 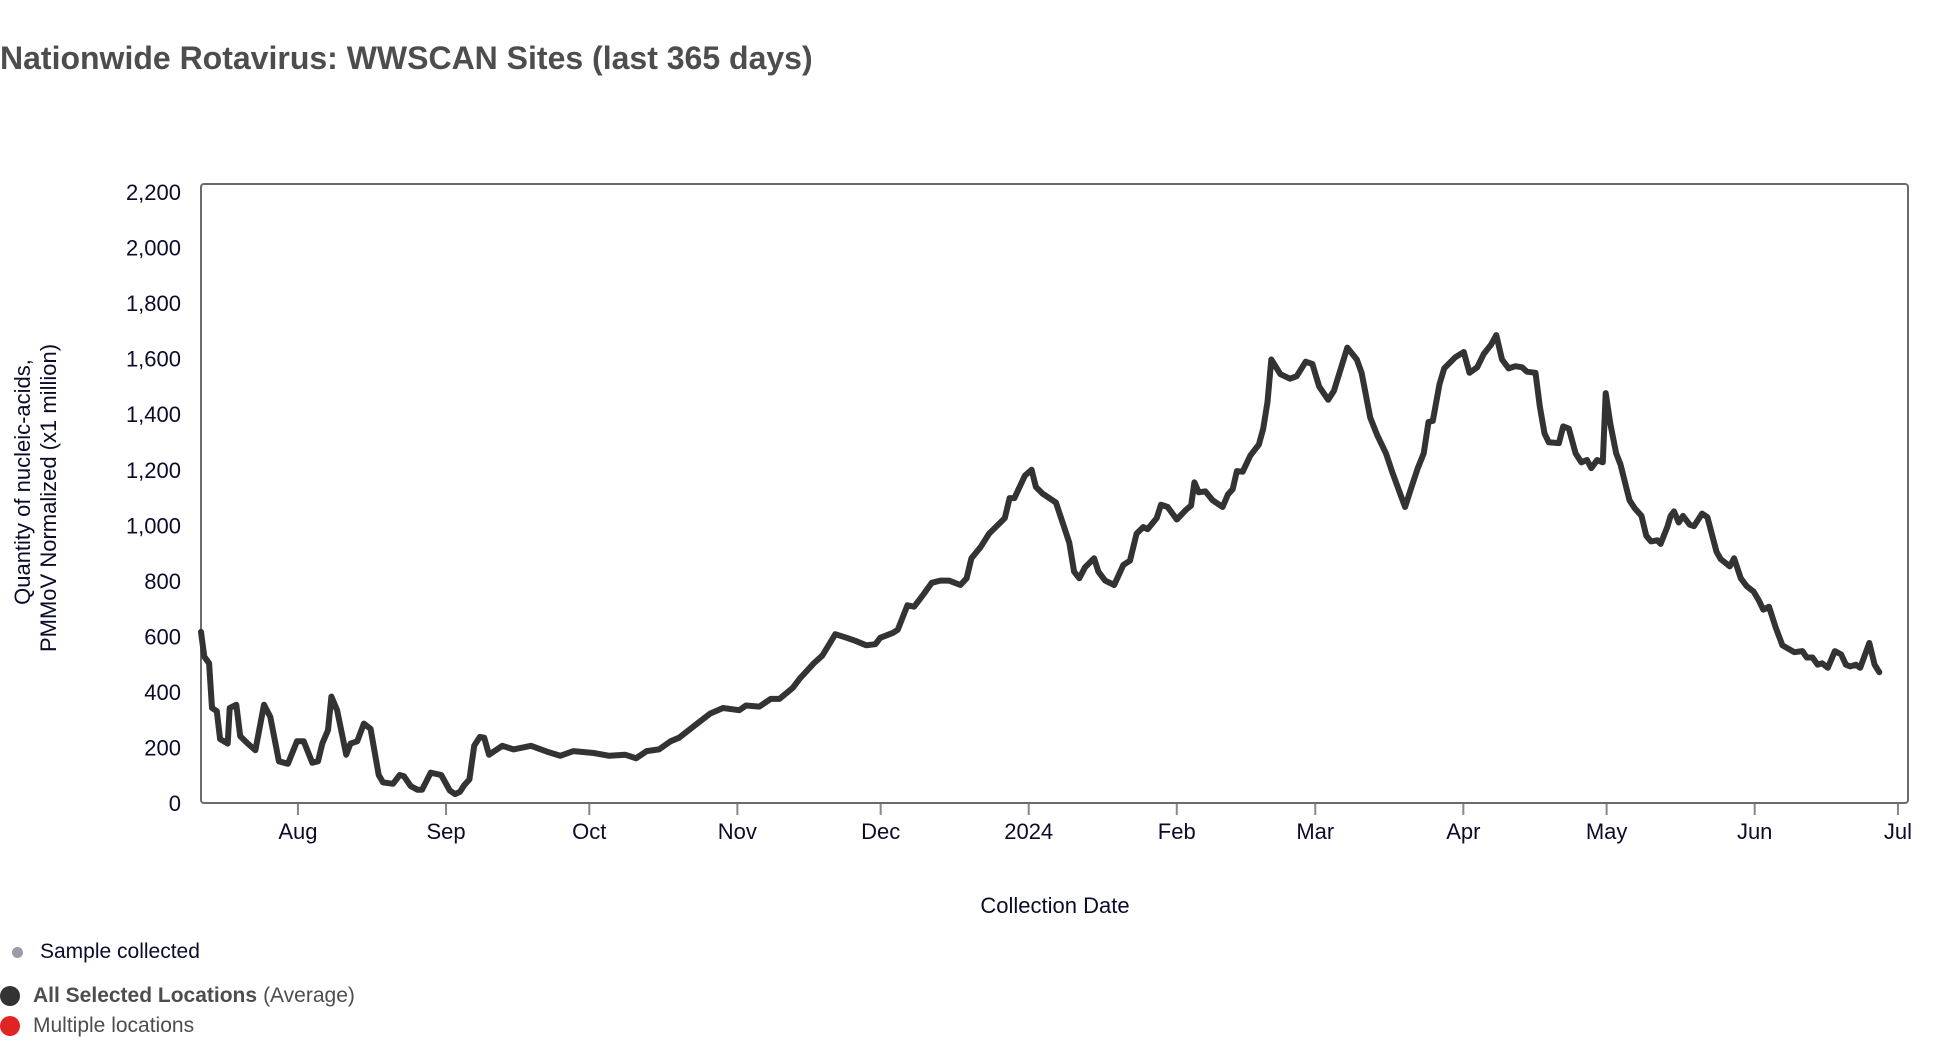 What do you see at coordinates (1028, 831) in the screenshot?
I see `x-tick-label: 2024` at bounding box center [1028, 831].